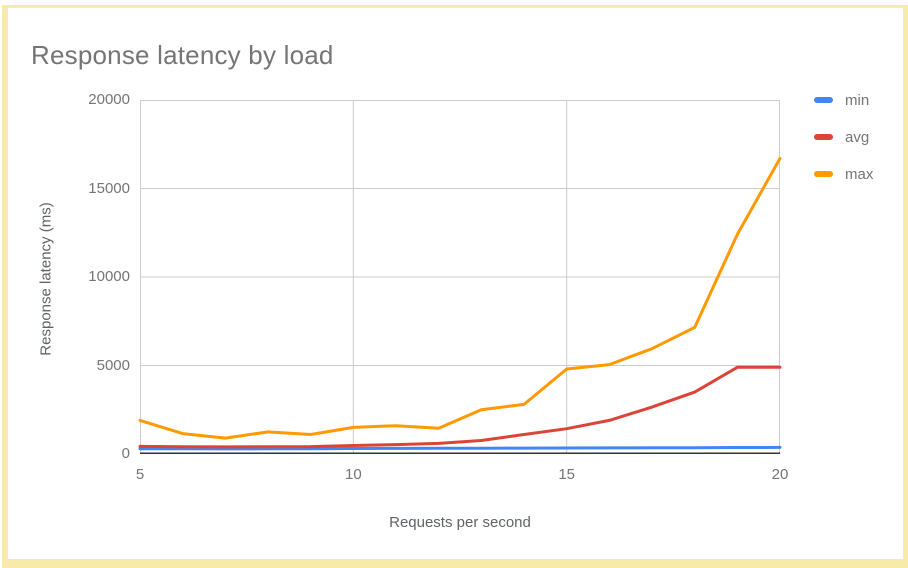  Describe the element at coordinates (460, 448) in the screenshot. I see `series-line-min` at that location.